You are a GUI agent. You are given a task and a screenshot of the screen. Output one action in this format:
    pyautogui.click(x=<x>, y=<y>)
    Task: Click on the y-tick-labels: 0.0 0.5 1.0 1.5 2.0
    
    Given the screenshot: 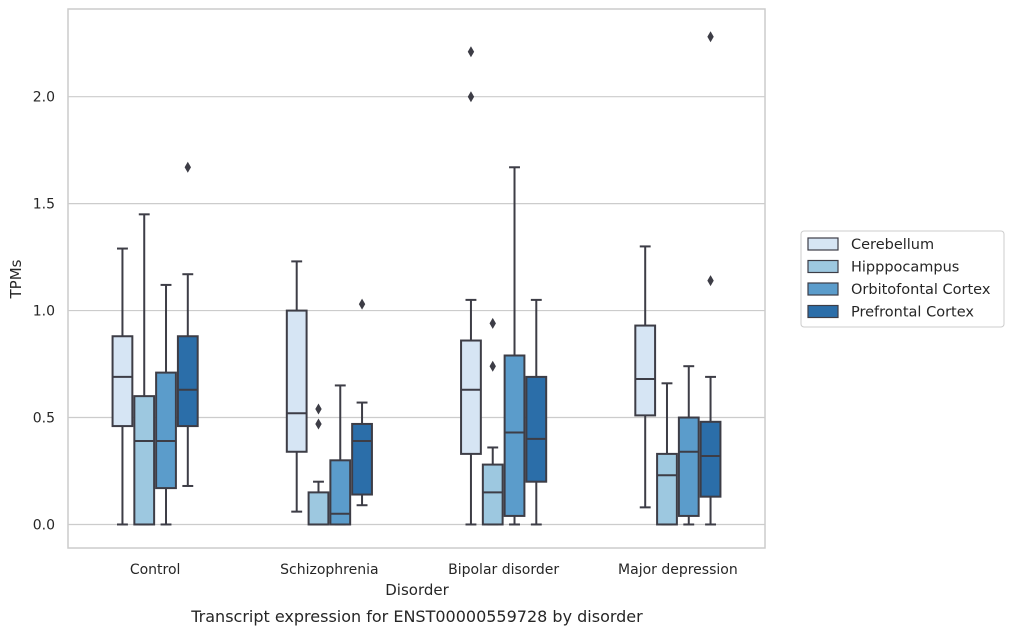 What is the action you would take?
    pyautogui.click(x=44, y=312)
    